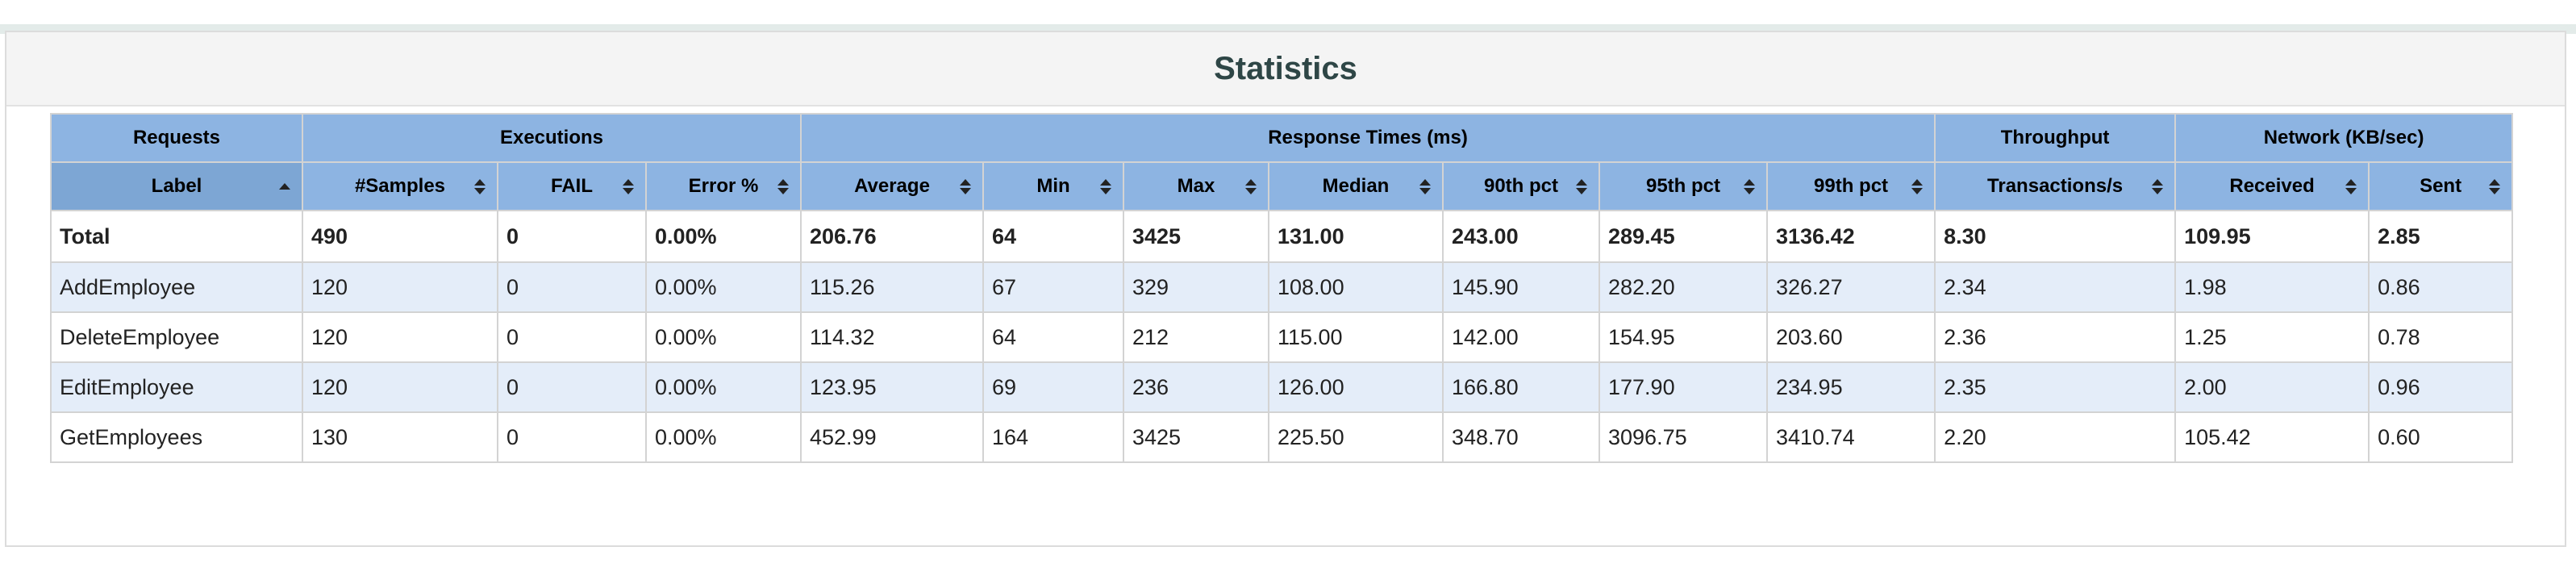 Image resolution: width=2576 pixels, height=576 pixels. I want to click on column-header-label: Median, so click(1356, 186).